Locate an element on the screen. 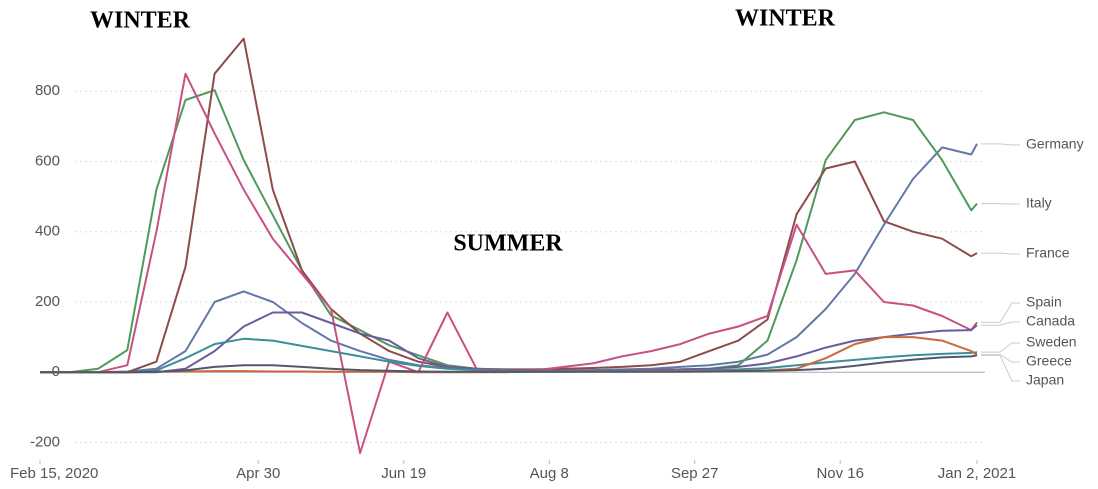  x-tick-label: Aug 8 is located at coordinates (549, 473).